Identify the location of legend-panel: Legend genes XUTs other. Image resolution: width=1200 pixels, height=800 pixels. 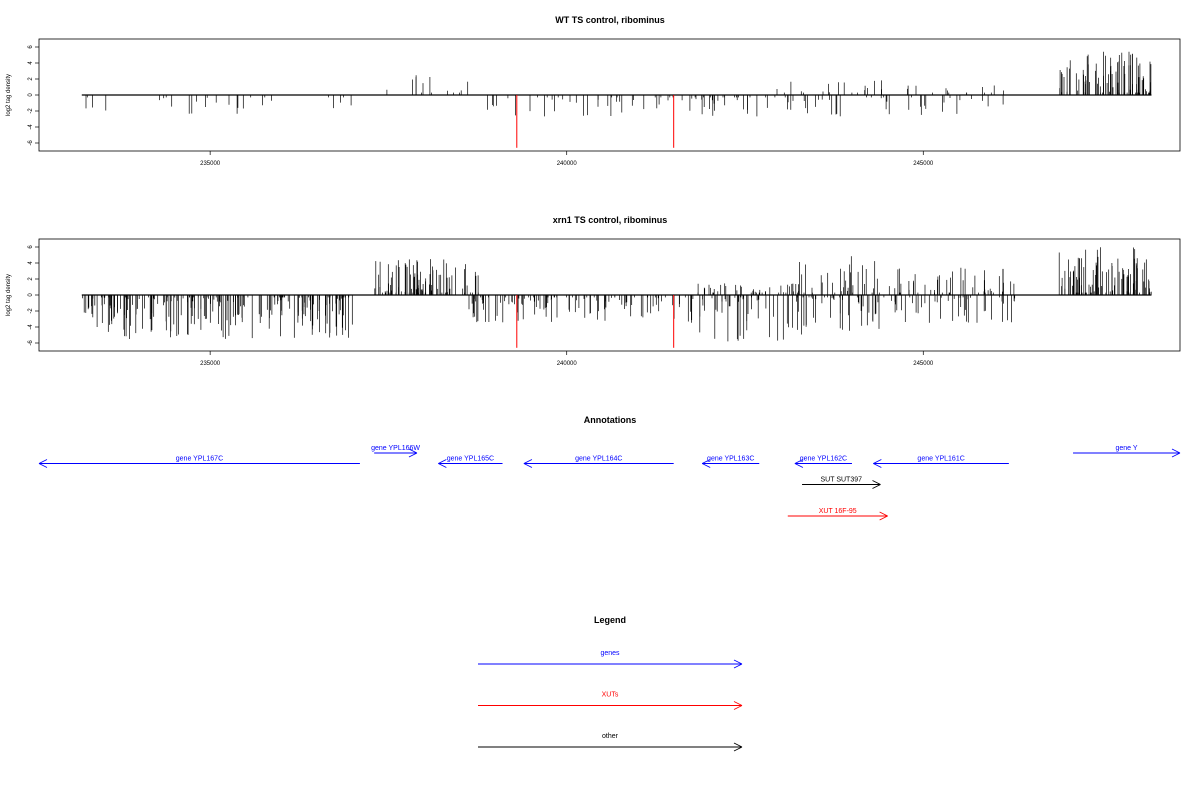
(610, 683).